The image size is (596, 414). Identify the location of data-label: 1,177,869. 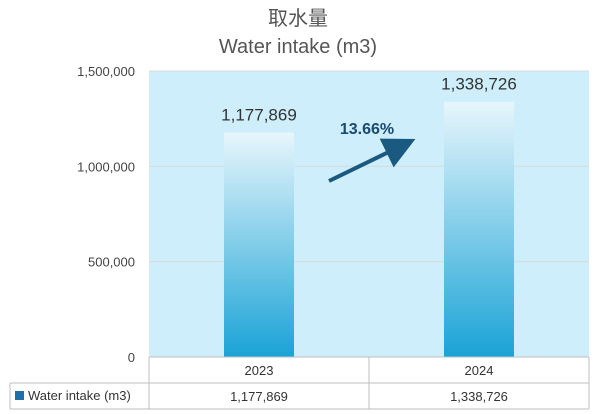
(259, 114).